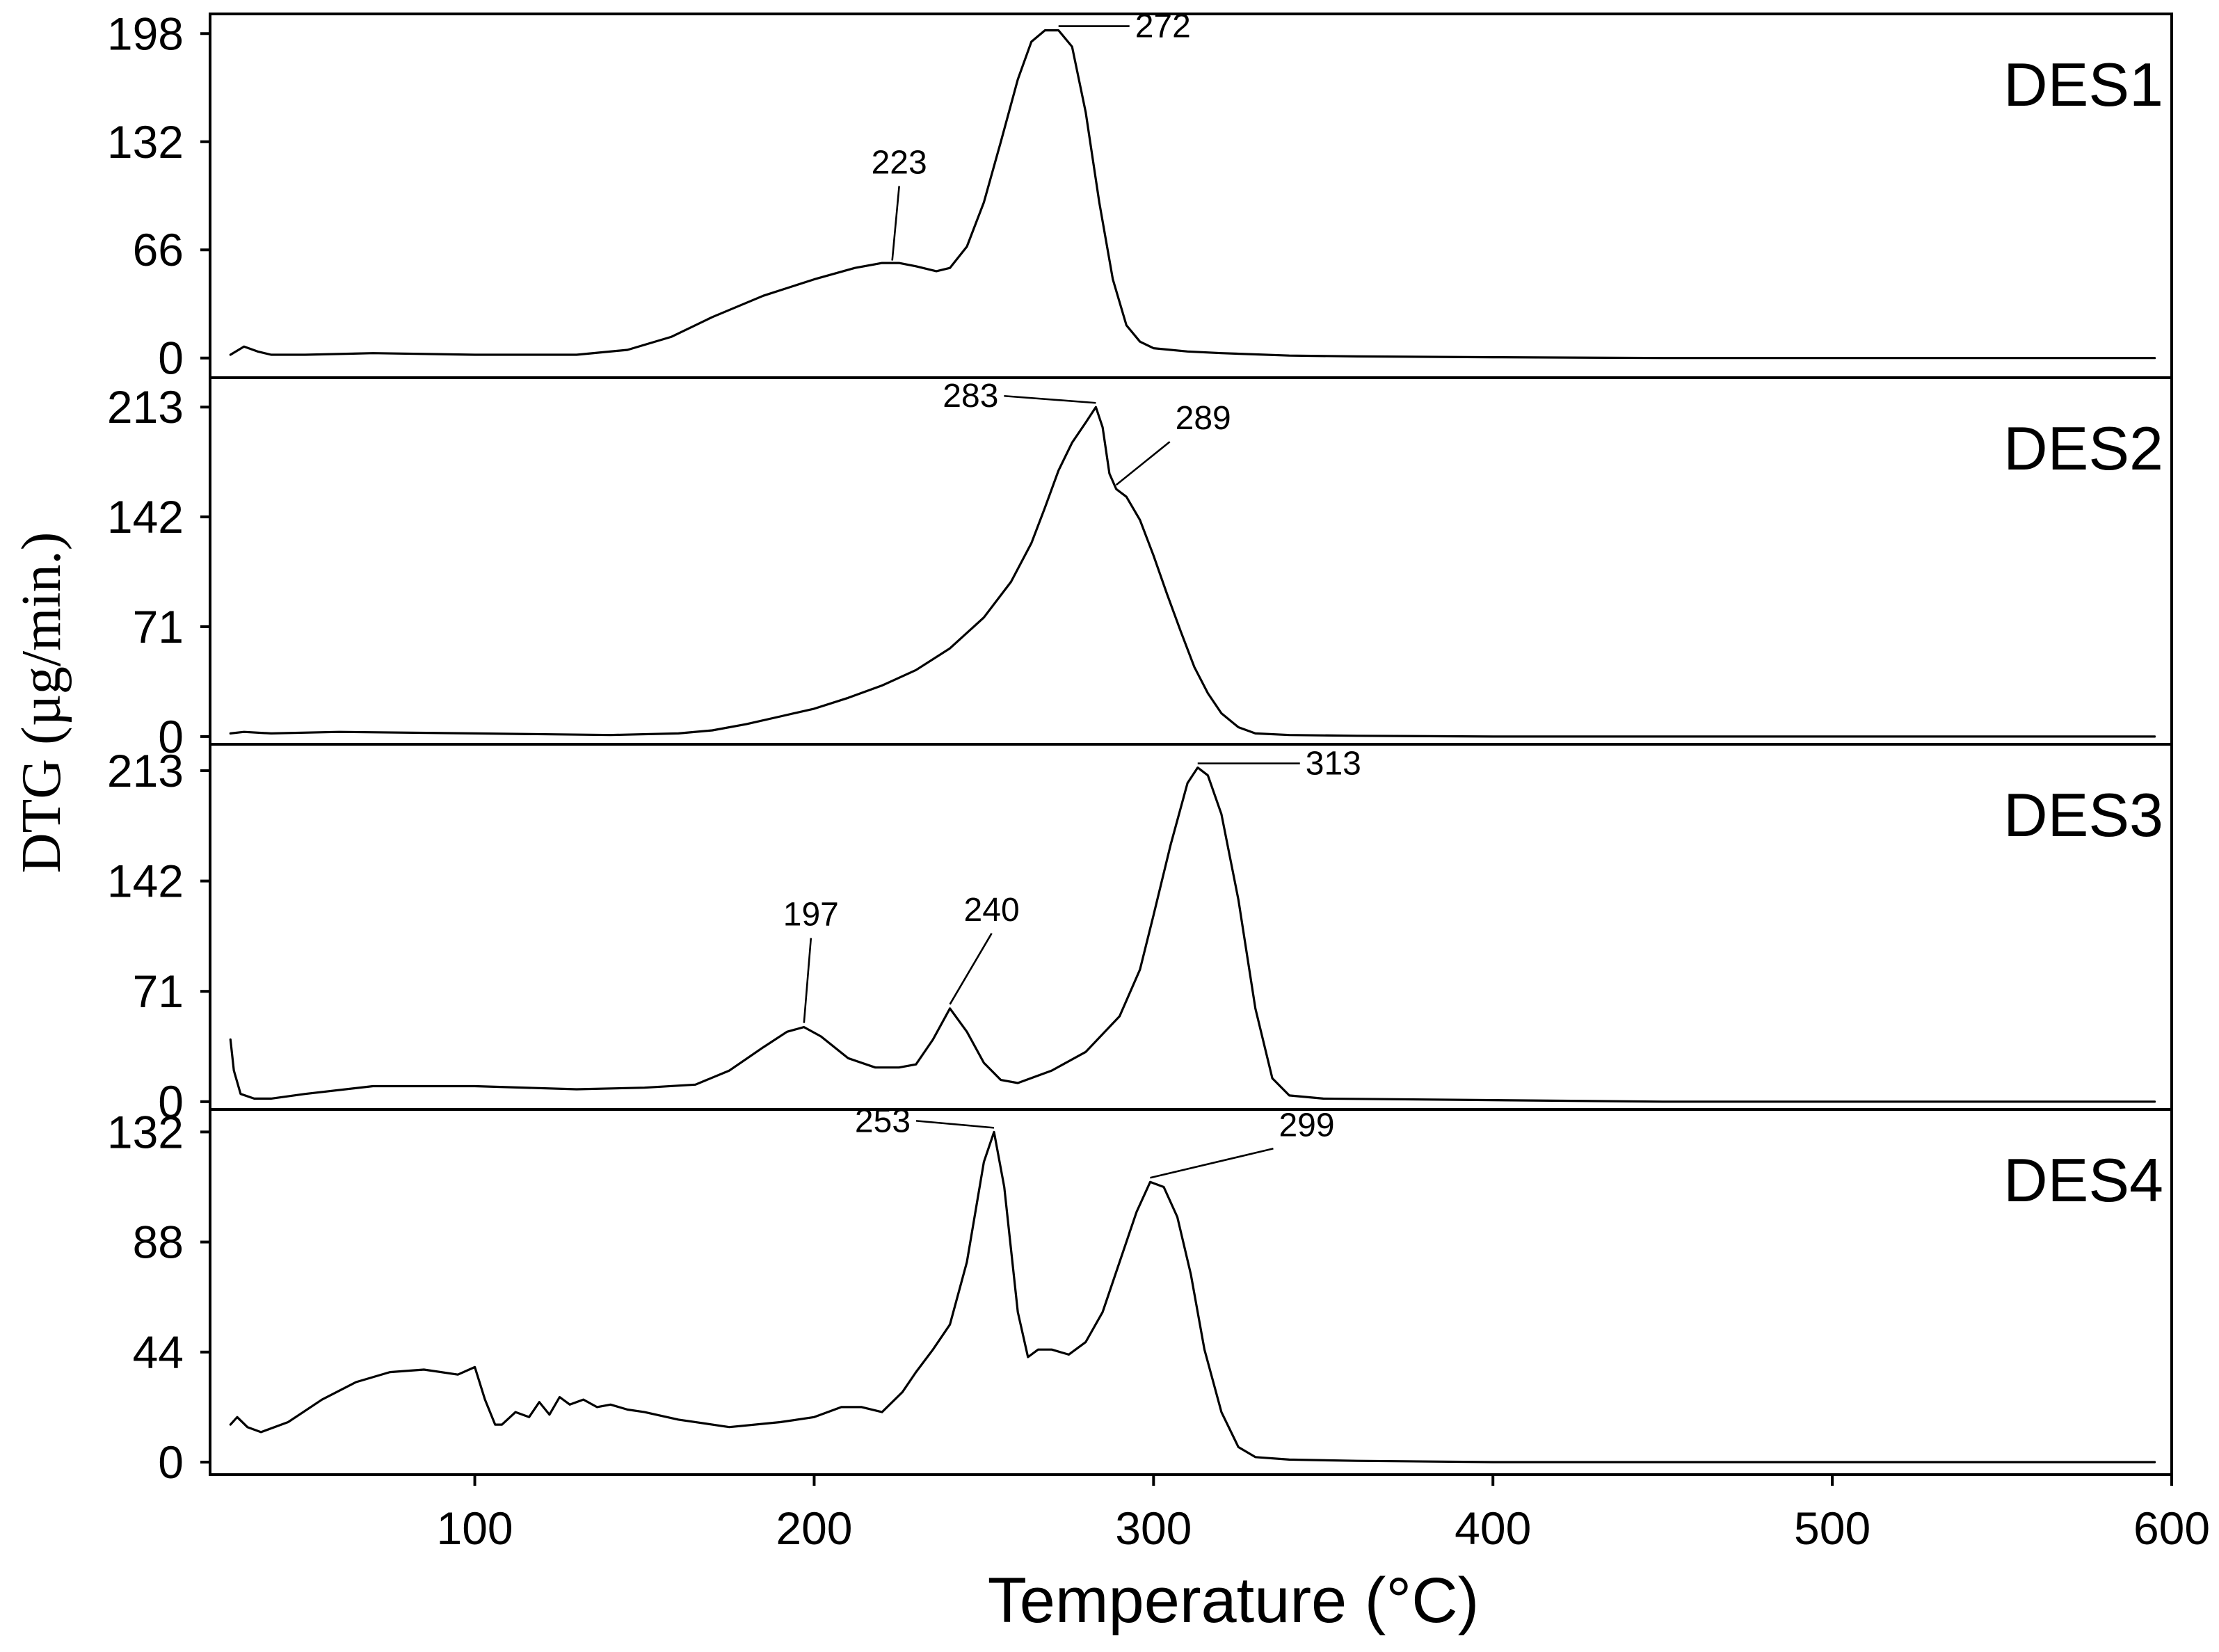 The width and height of the screenshot is (2219, 1652). I want to click on y-tick-label: 66, so click(158, 249).